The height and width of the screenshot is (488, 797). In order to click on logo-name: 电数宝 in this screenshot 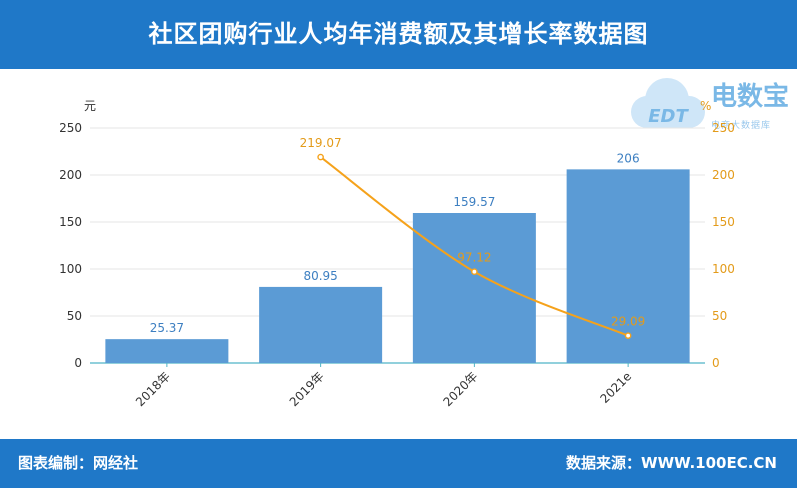, I will do `click(750, 97)`.